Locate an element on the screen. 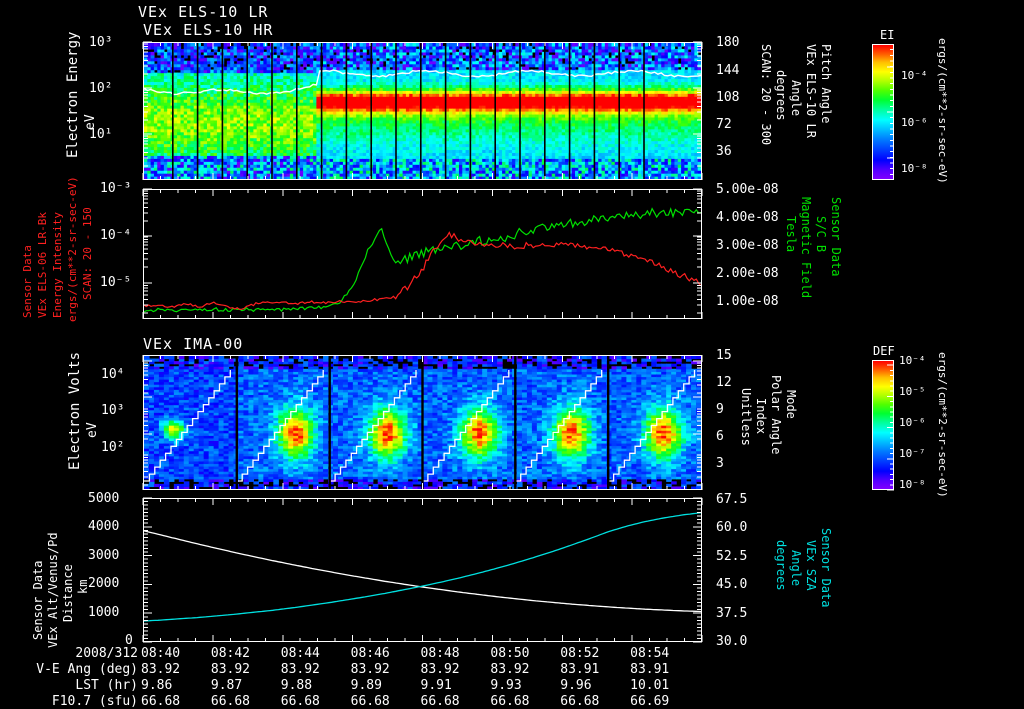 The height and width of the screenshot is (709, 1024). footer-cell: 9.88 is located at coordinates (296, 685).